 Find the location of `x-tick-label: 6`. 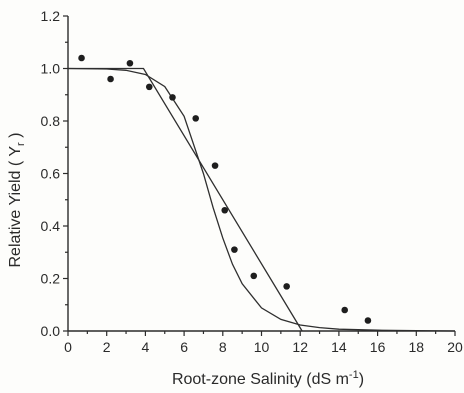

x-tick-label: 6 is located at coordinates (184, 347).